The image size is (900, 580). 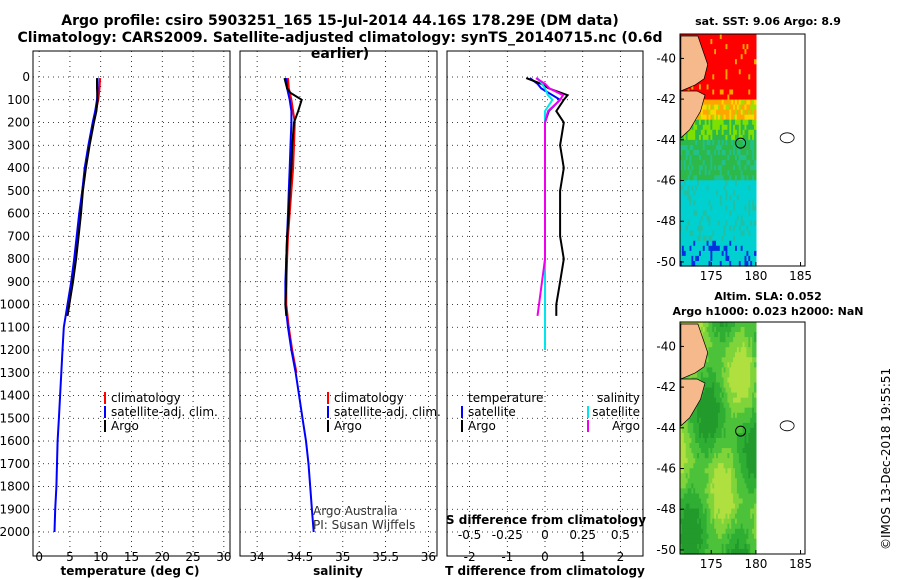 What do you see at coordinates (462, 412) in the screenshot?
I see `legend-swatch-t-satellite` at bounding box center [462, 412].